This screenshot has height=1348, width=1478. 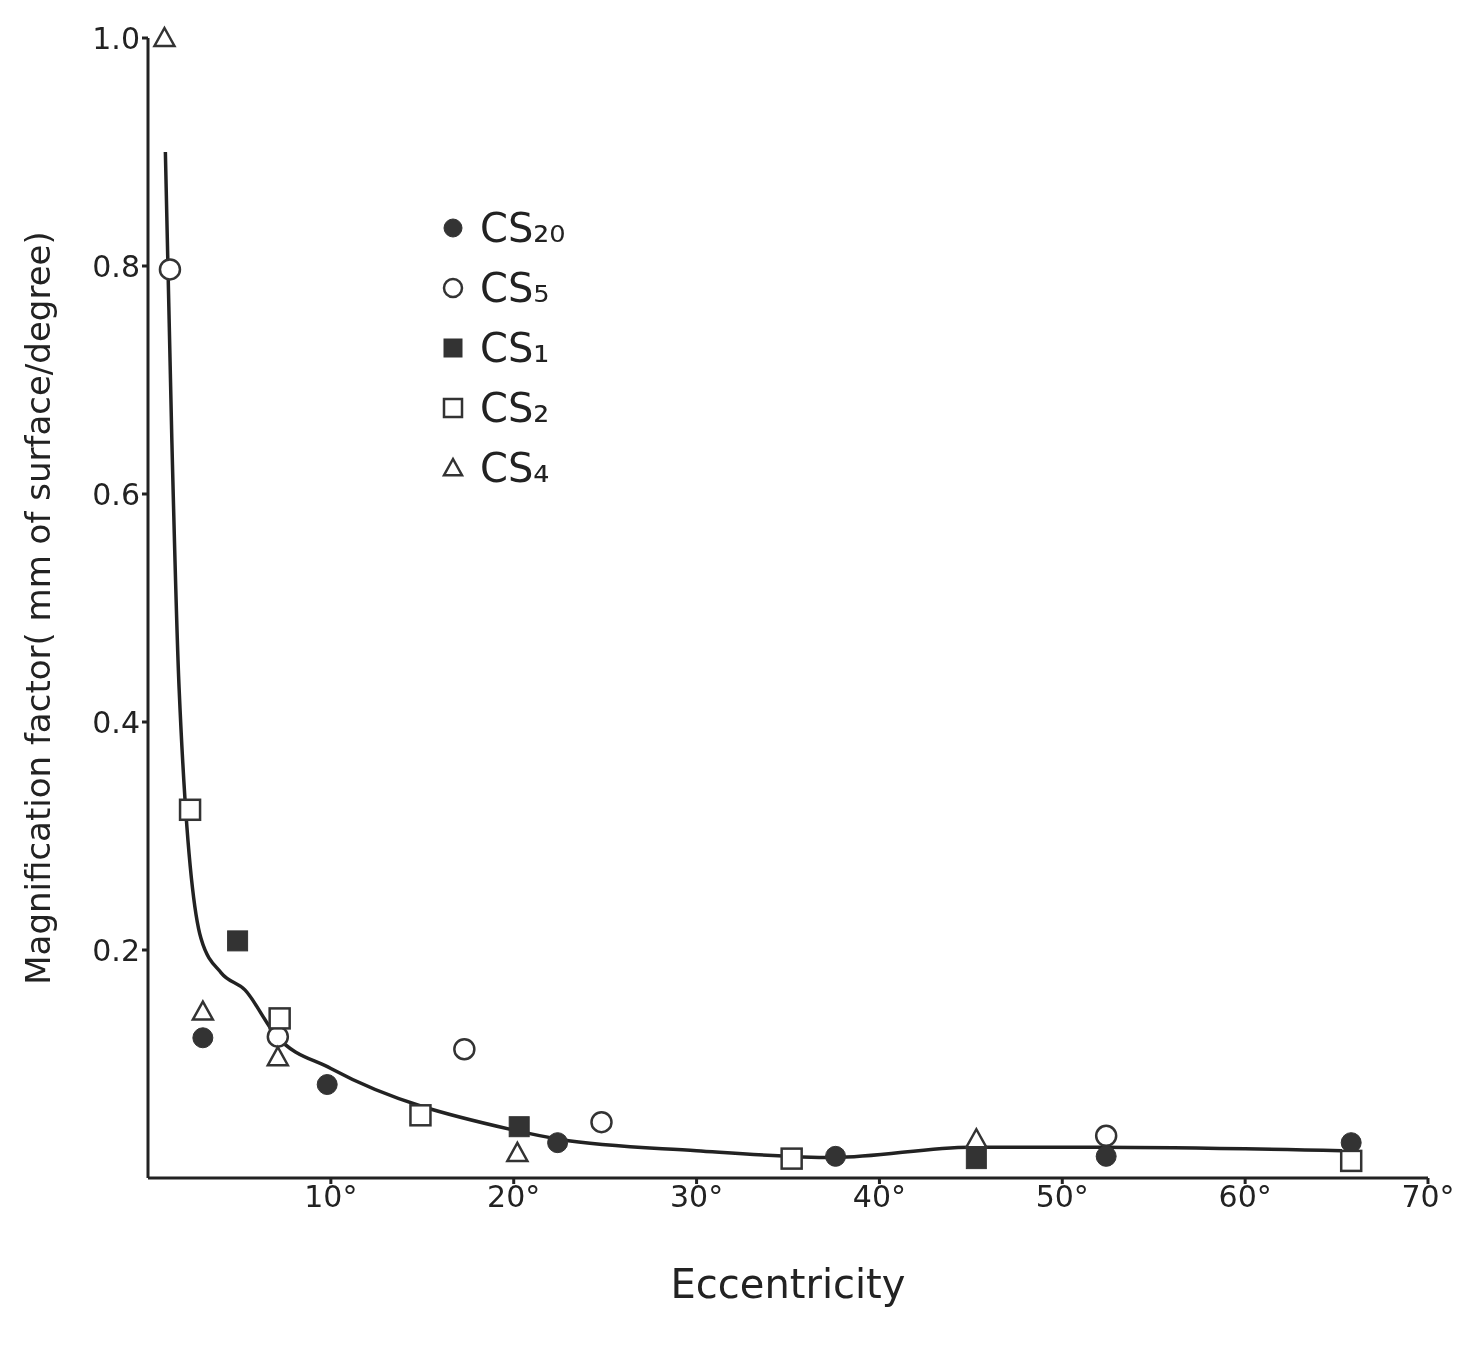 What do you see at coordinates (1062, 1197) in the screenshot?
I see `x-tick-label: 50°` at bounding box center [1062, 1197].